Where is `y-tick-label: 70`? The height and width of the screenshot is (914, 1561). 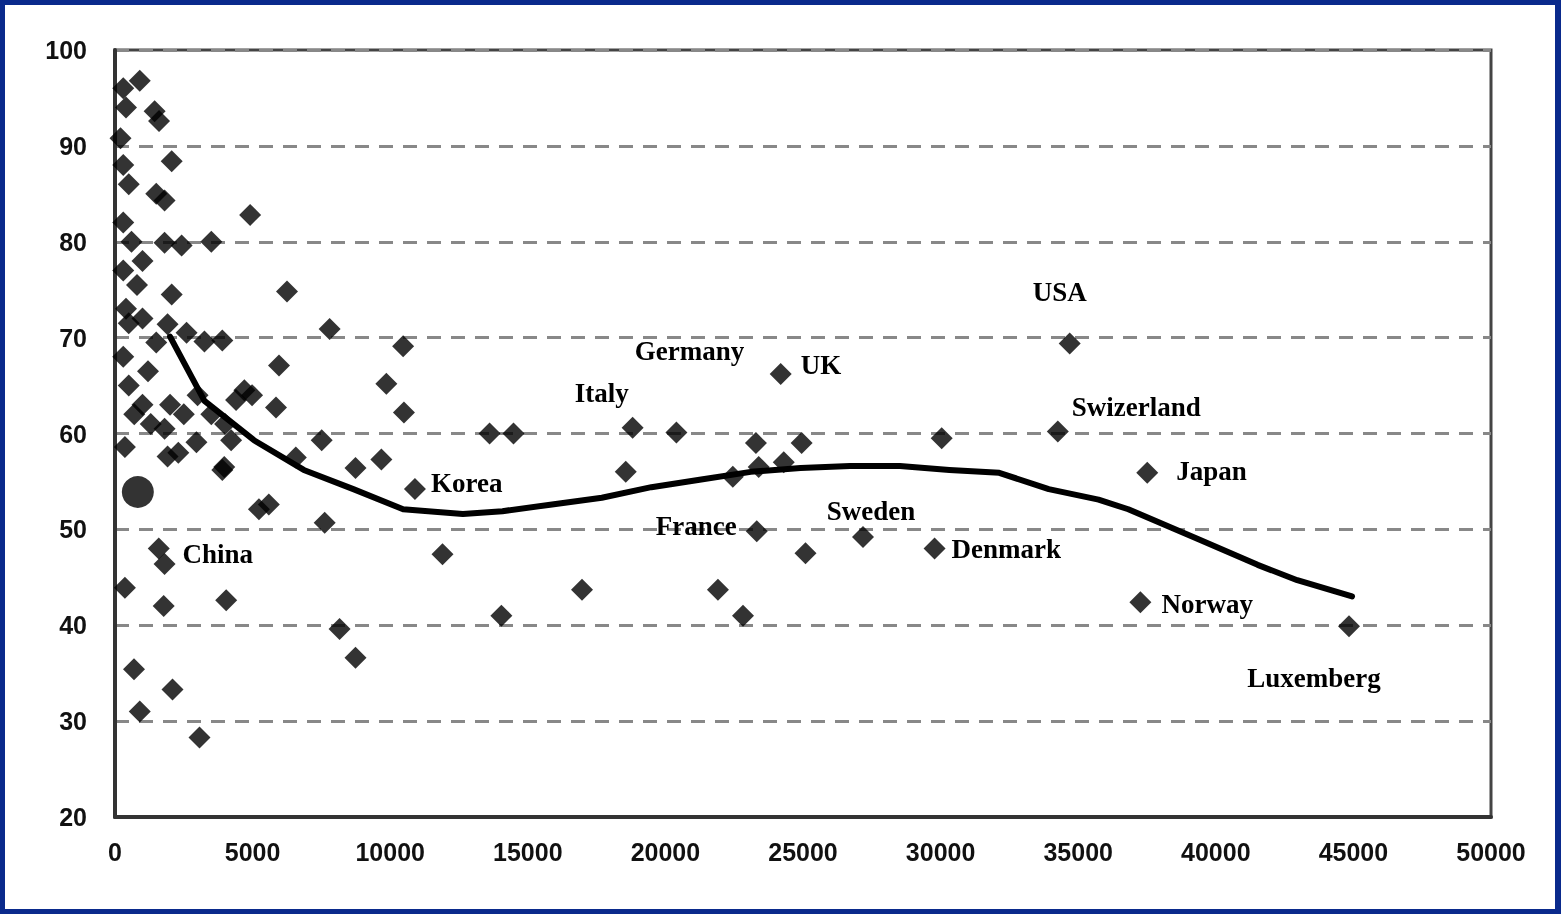 y-tick-label: 70 is located at coordinates (73, 337).